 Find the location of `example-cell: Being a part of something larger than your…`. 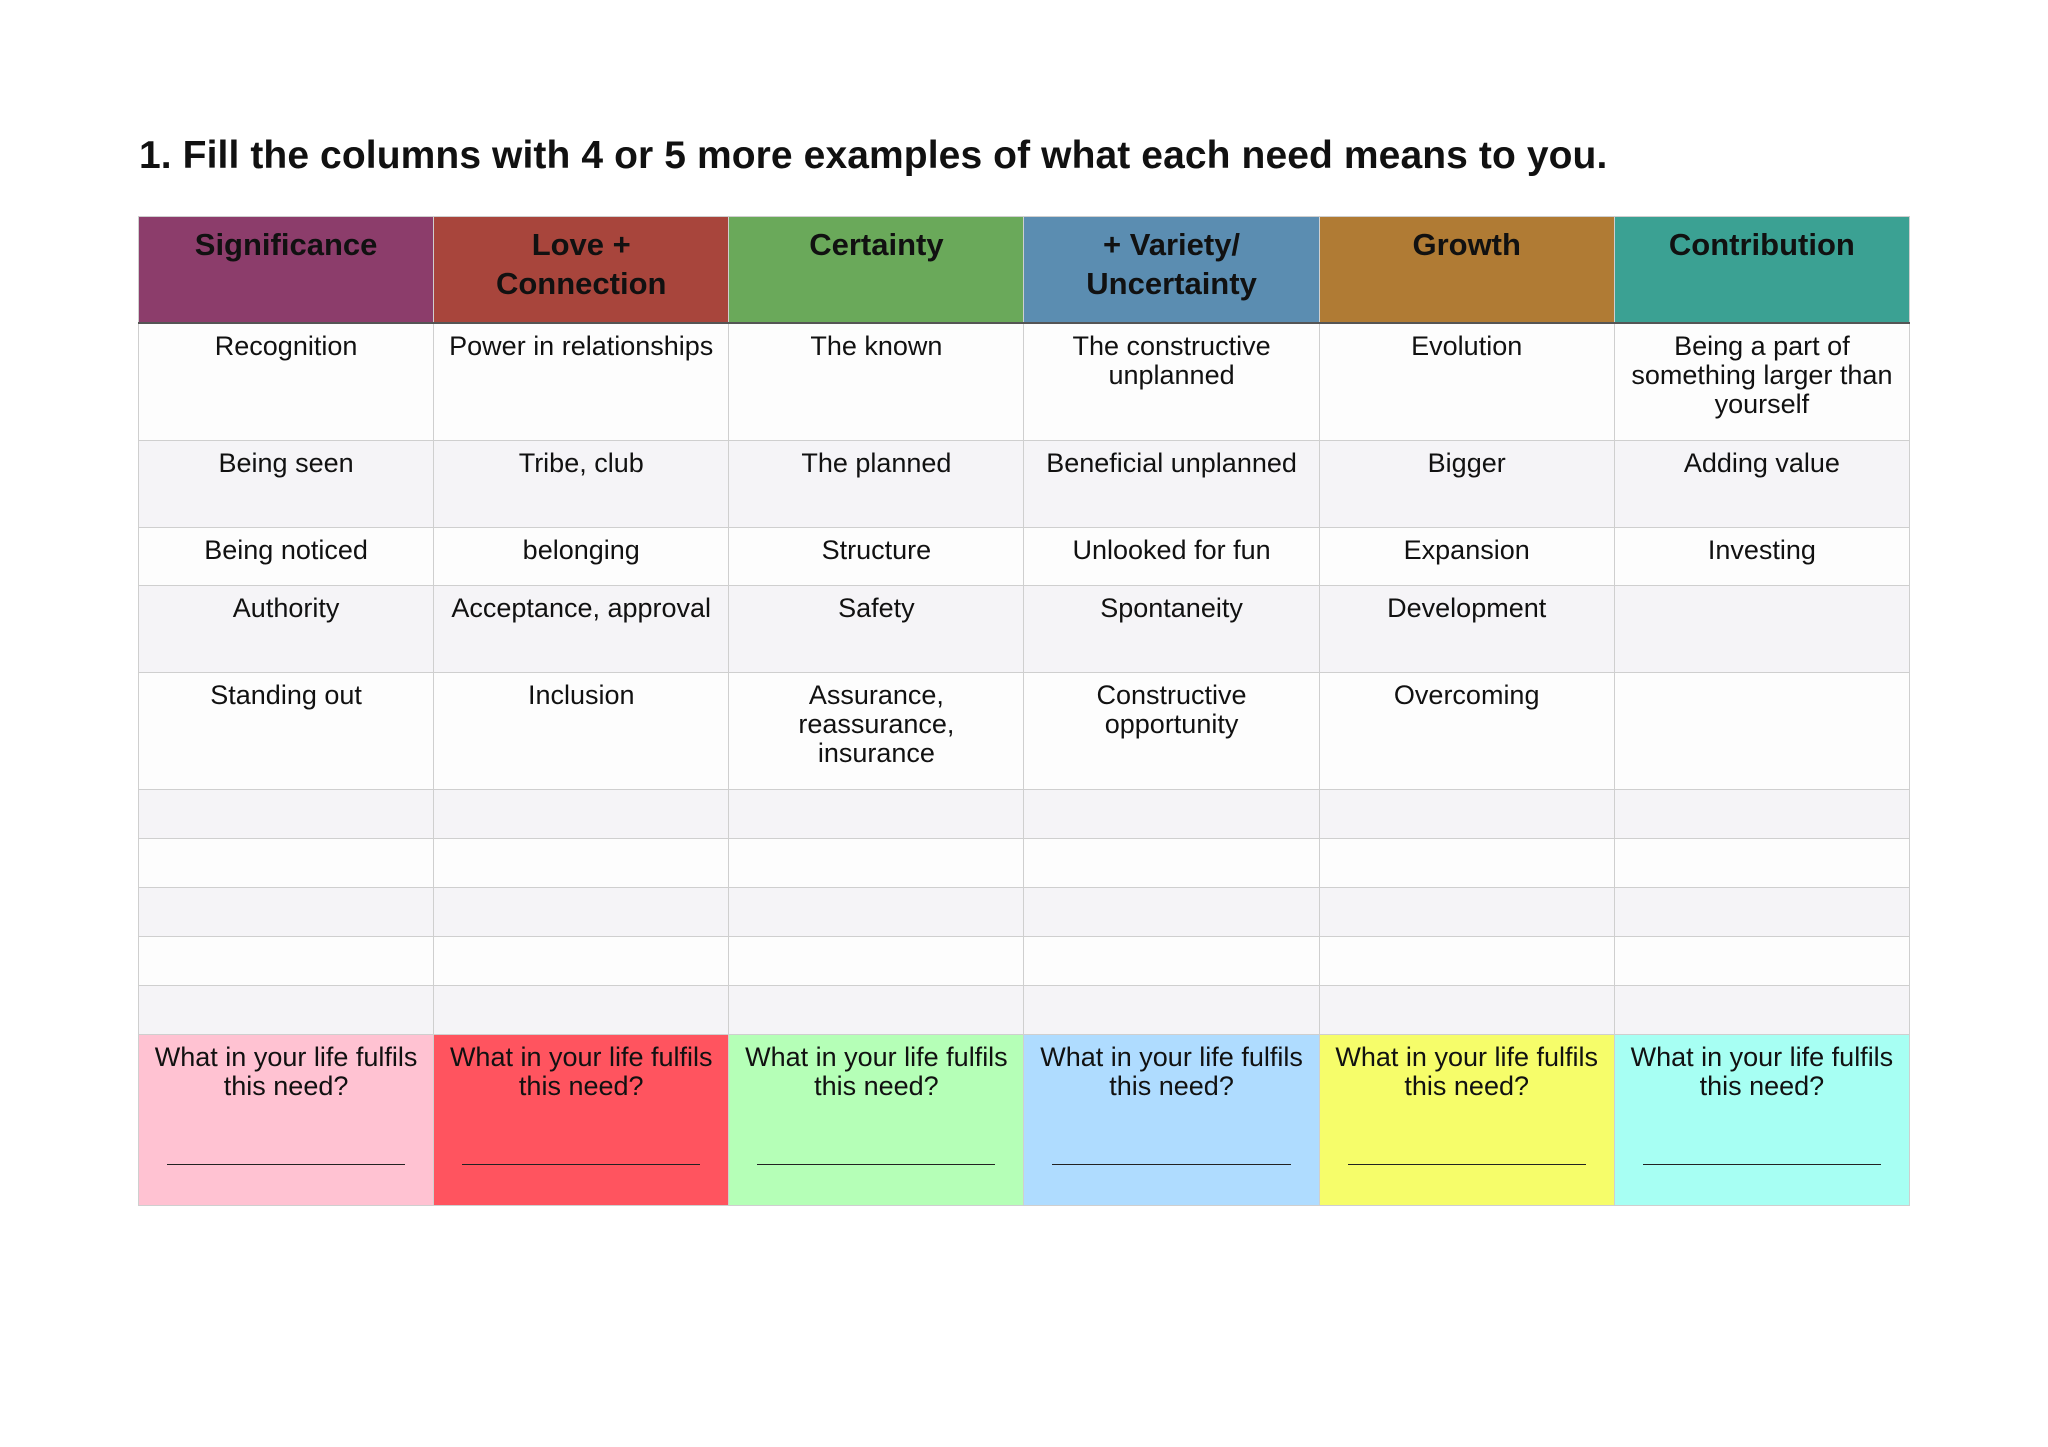

example-cell: Being a part of something larger than your… is located at coordinates (1762, 381).